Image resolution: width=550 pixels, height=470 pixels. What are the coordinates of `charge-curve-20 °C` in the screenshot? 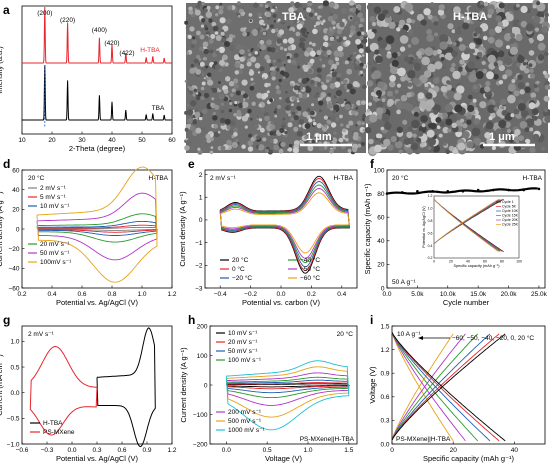 It's located at (448, 387).